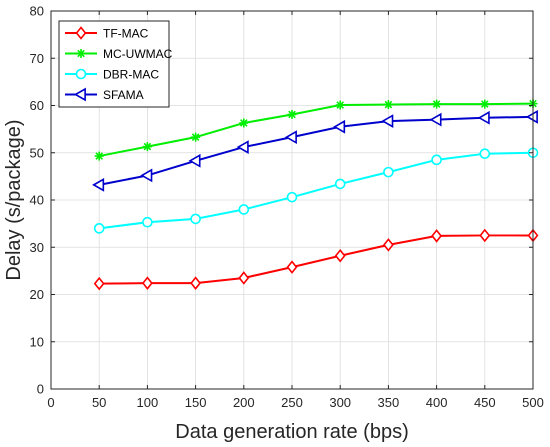  What do you see at coordinates (533, 402) in the screenshot?
I see `x-tick-label: 500` at bounding box center [533, 402].